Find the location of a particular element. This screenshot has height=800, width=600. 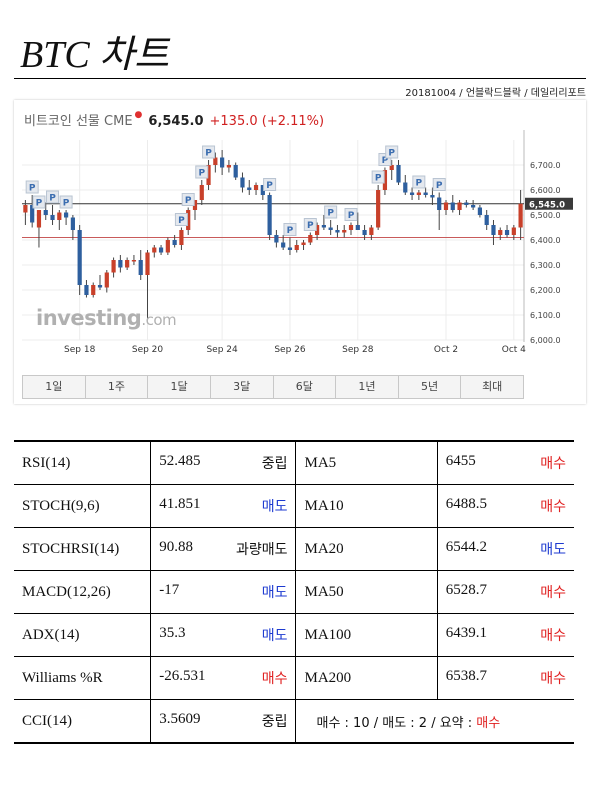

price-change: +135.0 (+2.11%) is located at coordinates (267, 121).